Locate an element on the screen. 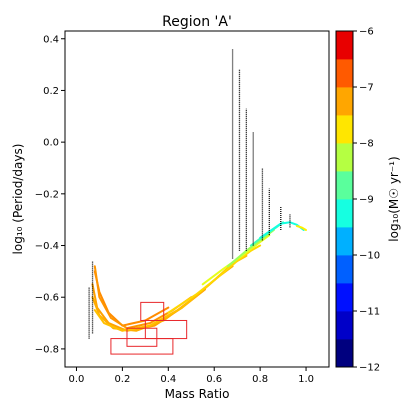 This screenshot has height=415, width=415. colorbar-ticks: −12 −11 −10 −9 −8 −7 −6 is located at coordinates (366, 200).